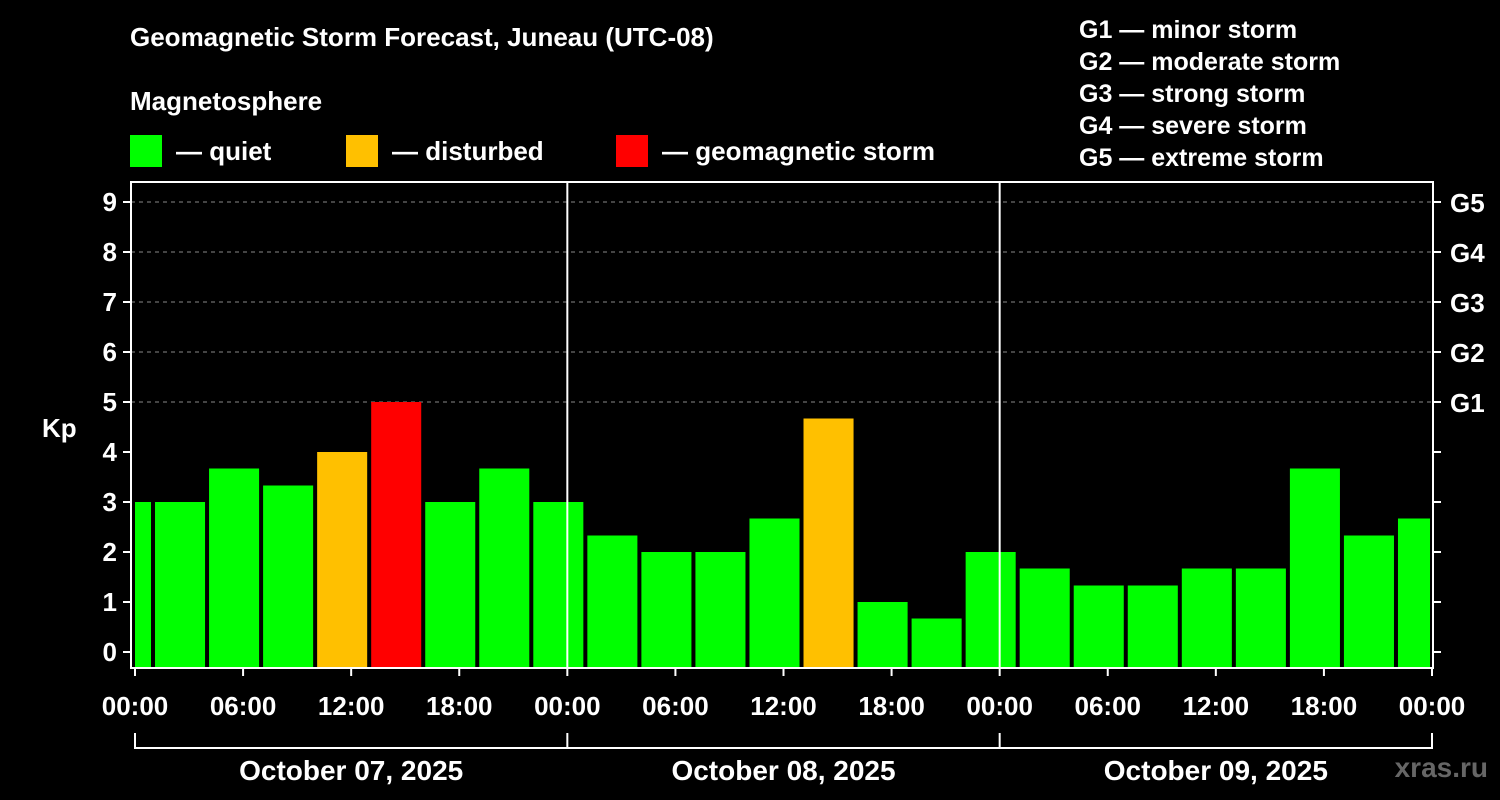 The height and width of the screenshot is (800, 1500). Describe the element at coordinates (110, 202) in the screenshot. I see `y-tick-label-9: 9` at that location.